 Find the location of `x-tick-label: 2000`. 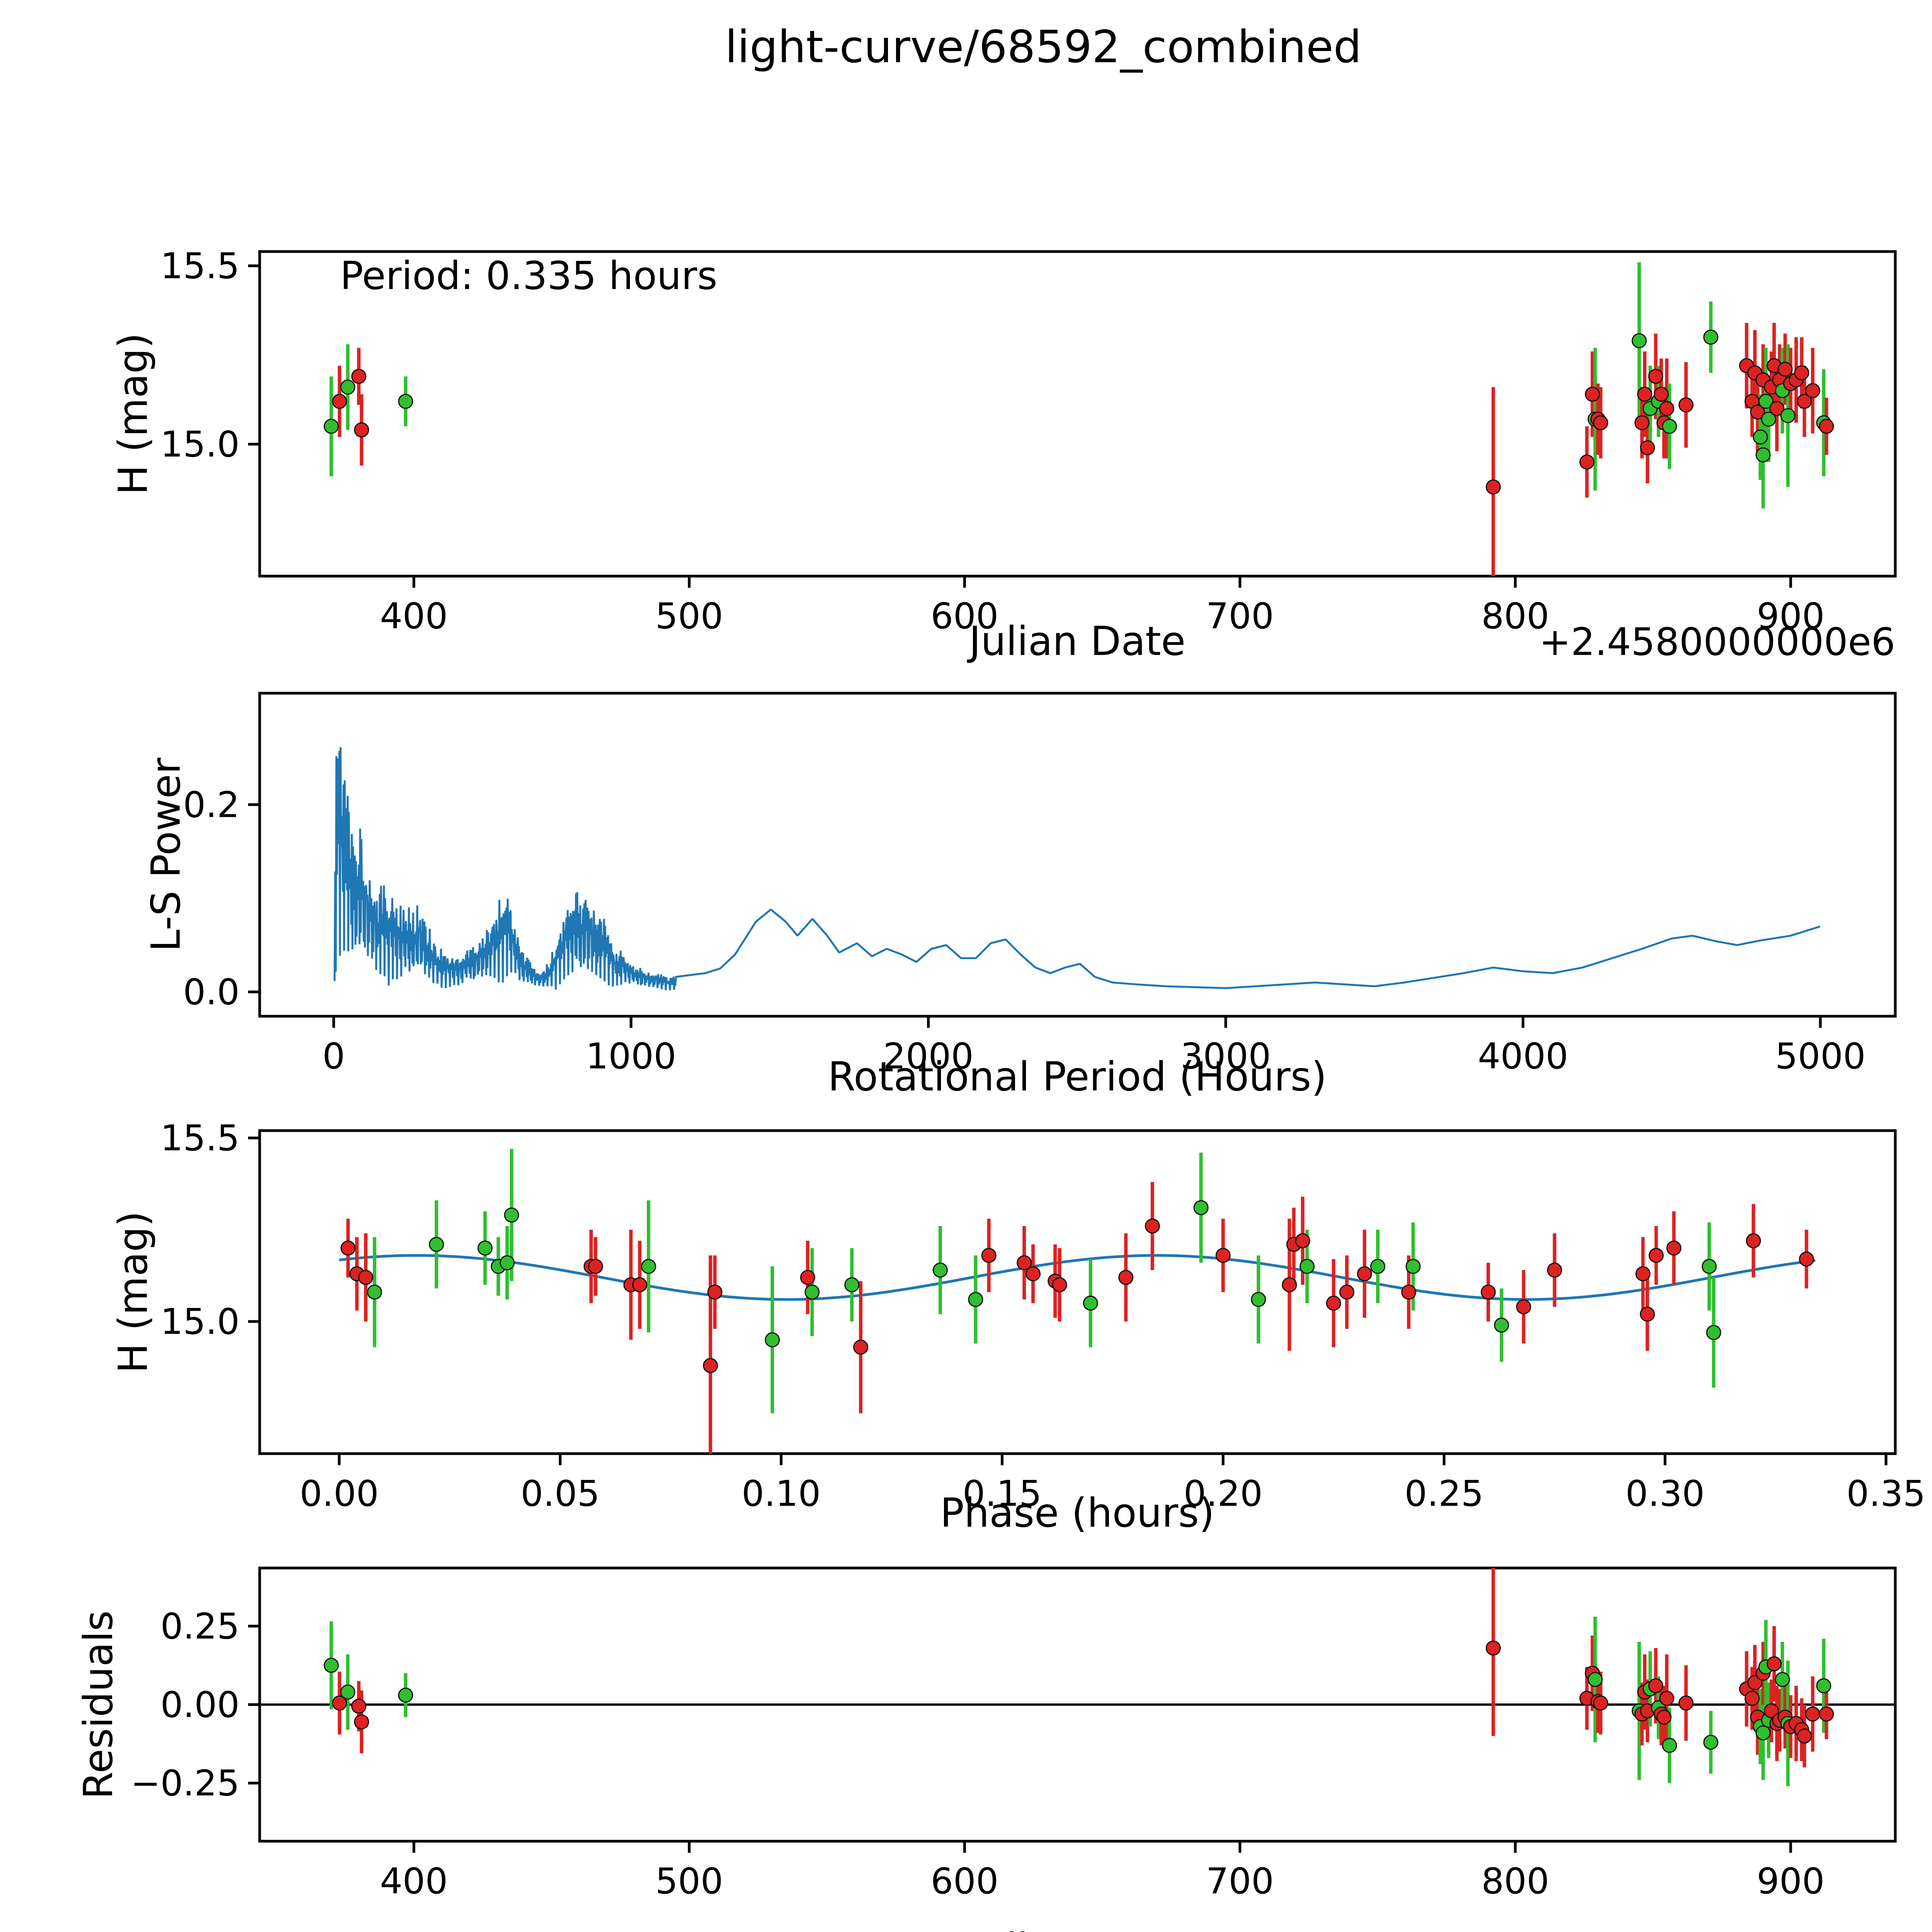

x-tick-label: 2000 is located at coordinates (928, 1056).